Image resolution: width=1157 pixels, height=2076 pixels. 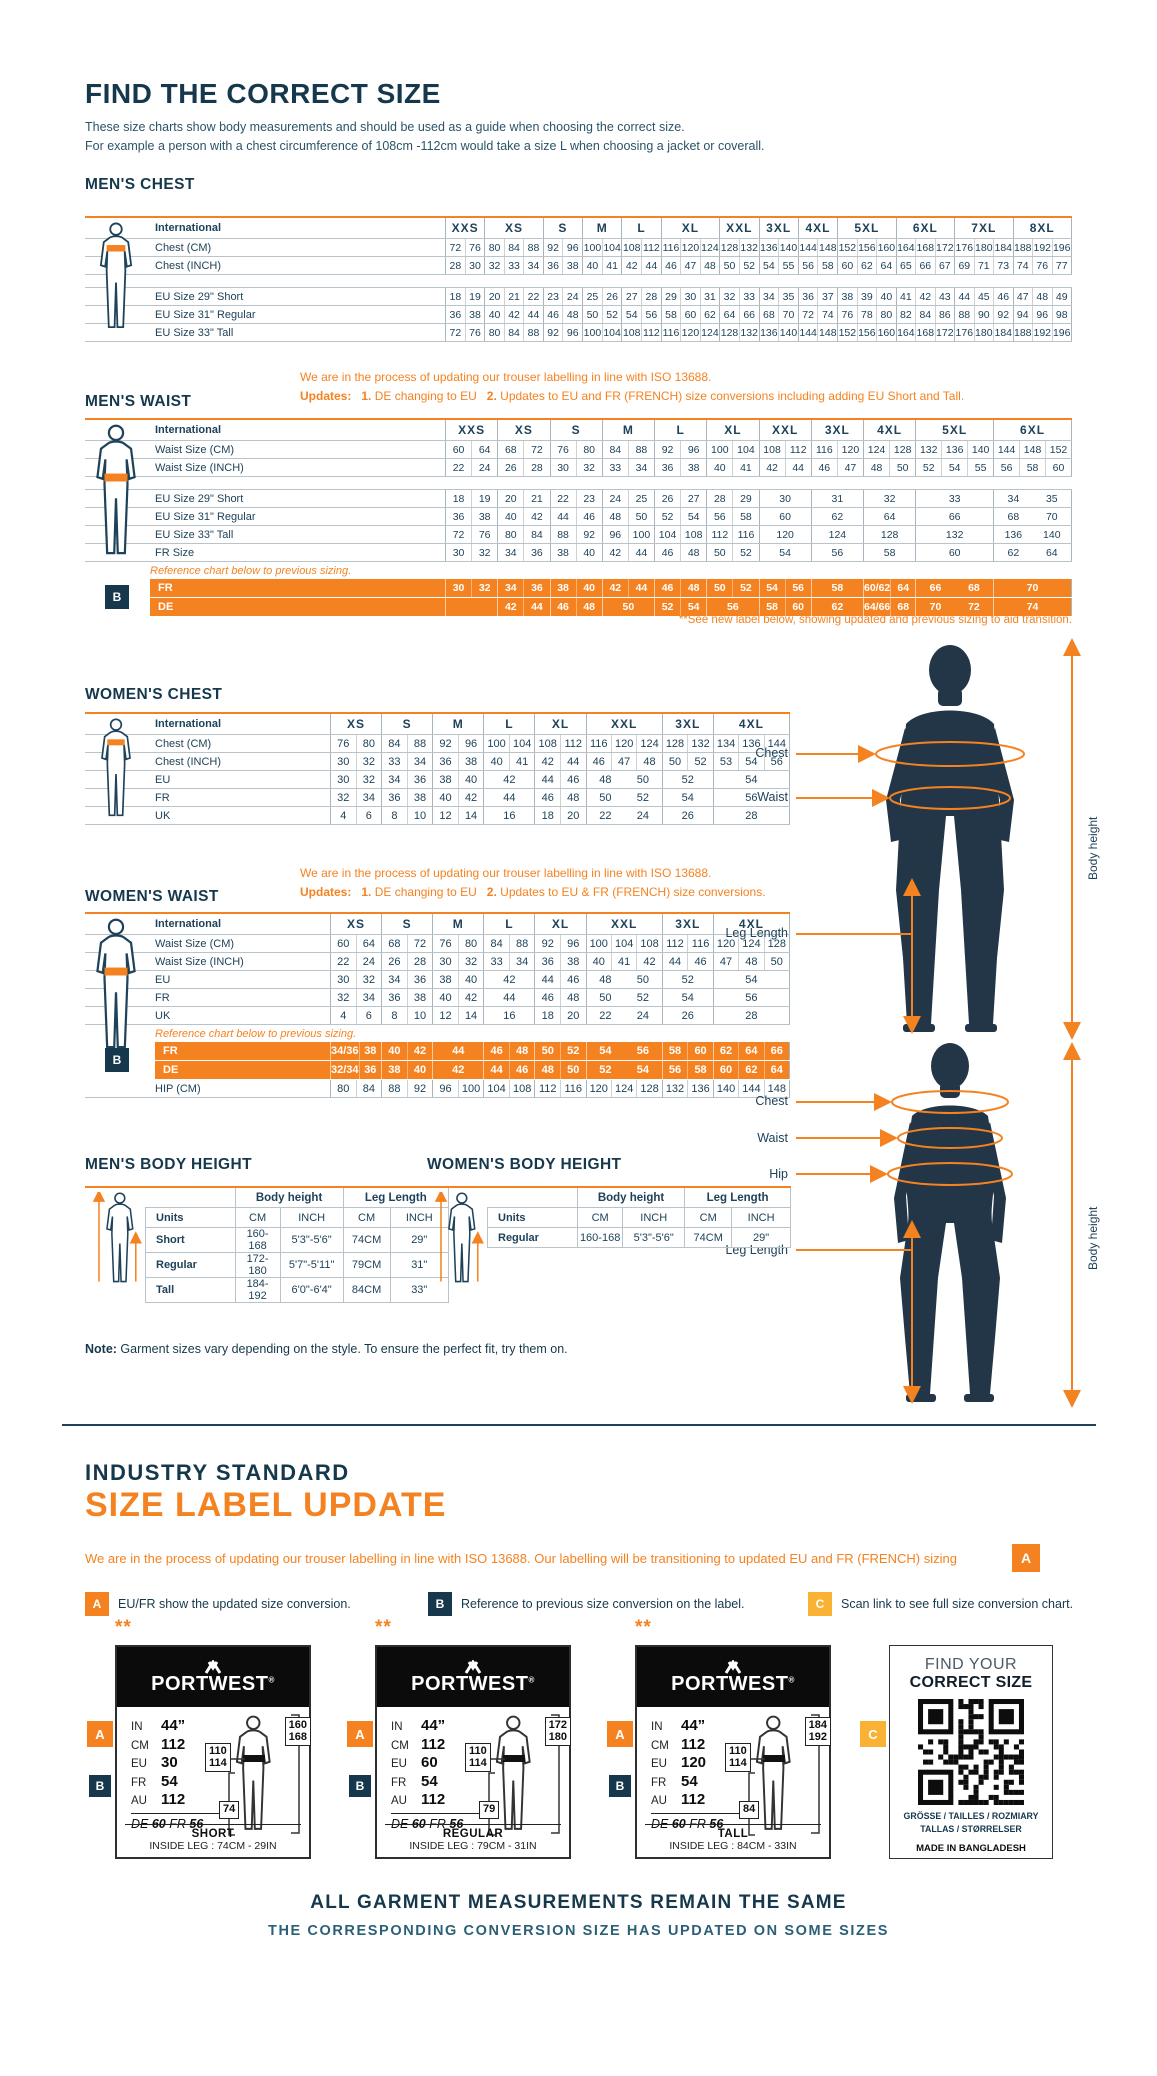 What do you see at coordinates (406, 724) in the screenshot?
I see `size-column: S` at bounding box center [406, 724].